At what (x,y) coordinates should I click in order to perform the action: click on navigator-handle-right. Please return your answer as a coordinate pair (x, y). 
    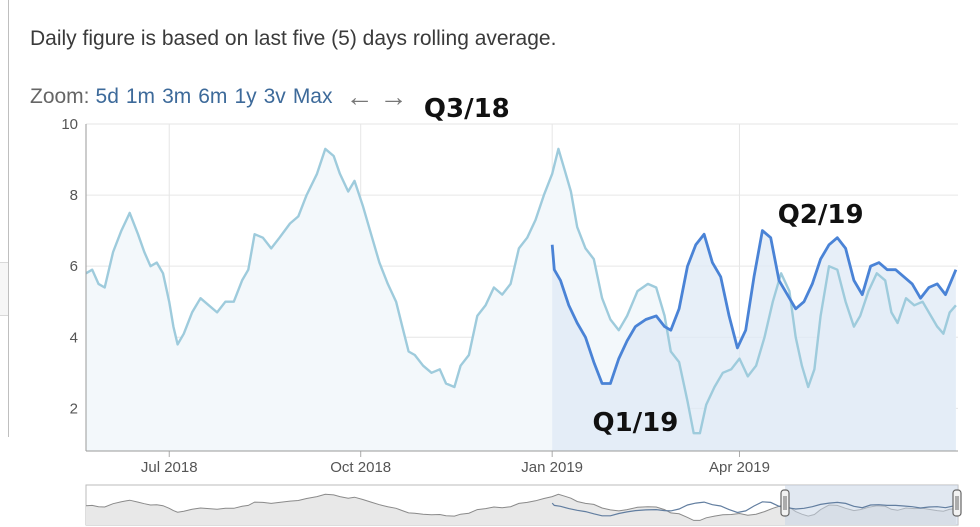
    Looking at the image, I should click on (957, 503).